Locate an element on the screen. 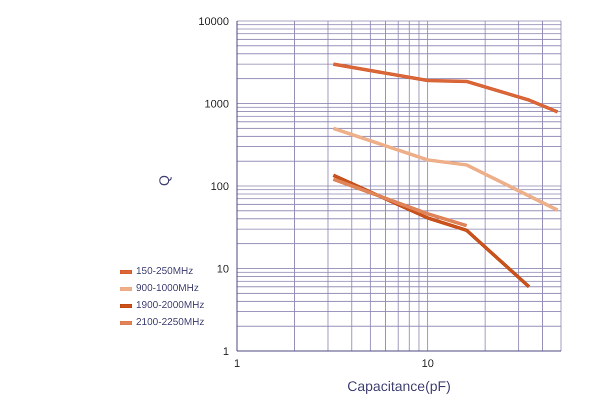  legend-label: 150-250MHz is located at coordinates (165, 271).